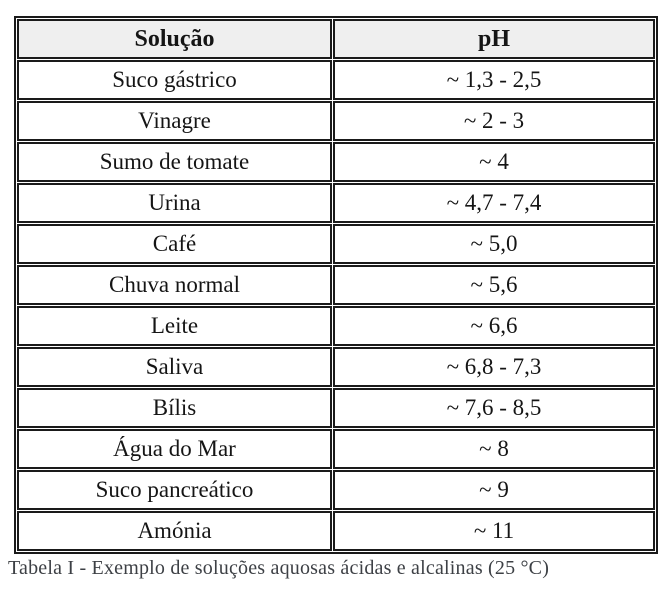  I want to click on header-row: Solução pH, so click(336, 39).